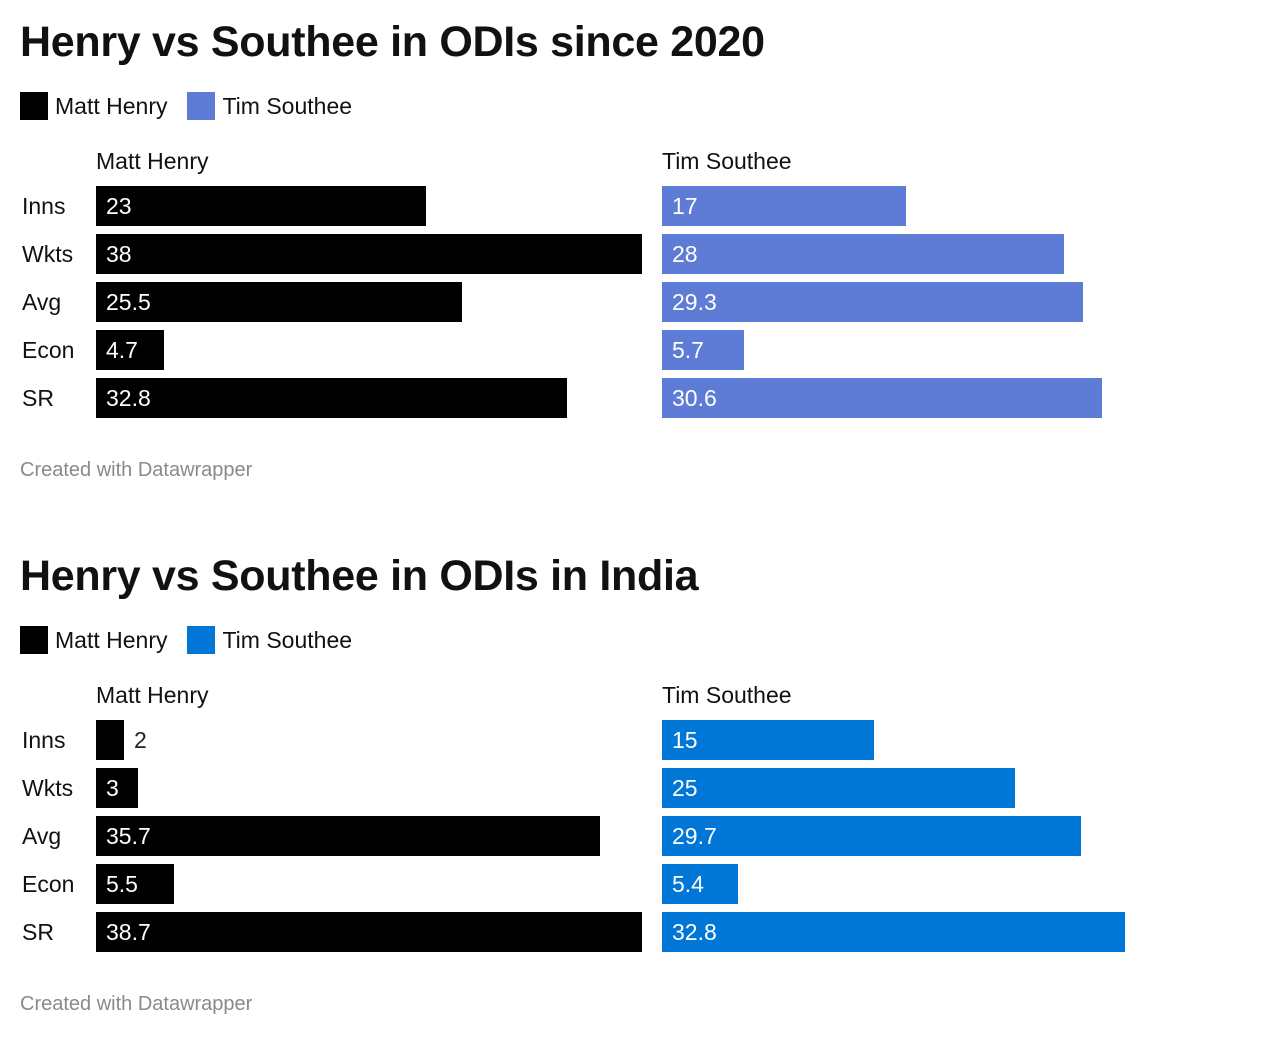 This screenshot has width=1272, height=1054. What do you see at coordinates (128, 836) in the screenshot?
I see `value-label: 35.7` at bounding box center [128, 836].